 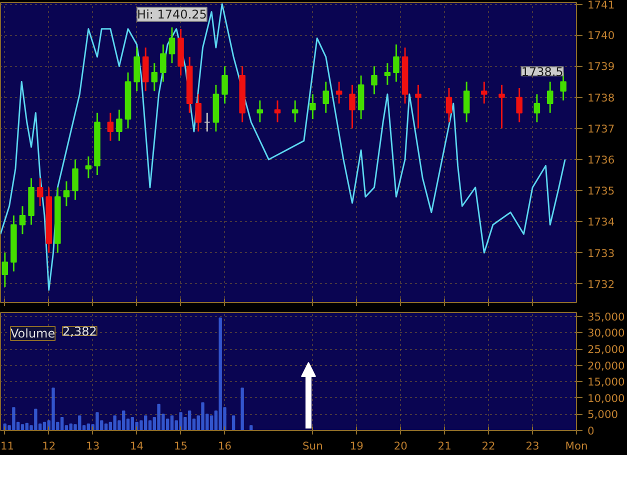 What do you see at coordinates (603, 415) in the screenshot?
I see `y-tick-label: 5,000` at bounding box center [603, 415].